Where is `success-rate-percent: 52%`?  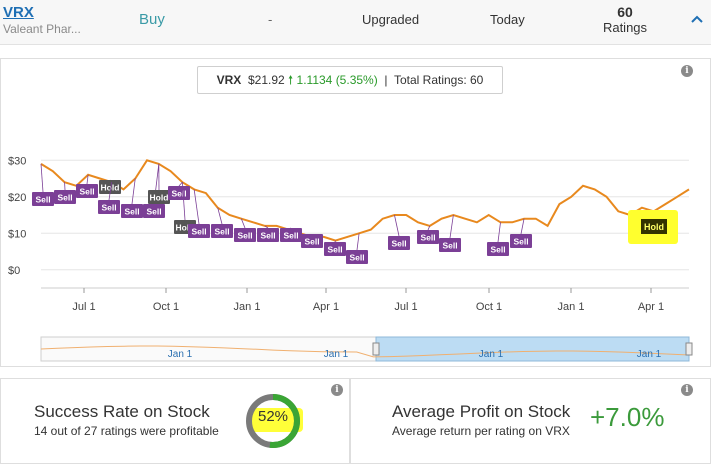
success-rate-percent: 52% is located at coordinates (273, 416).